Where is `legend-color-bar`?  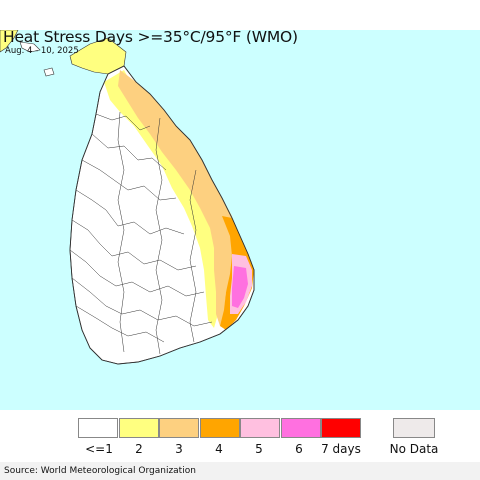 legend-color-bar is located at coordinates (220, 428).